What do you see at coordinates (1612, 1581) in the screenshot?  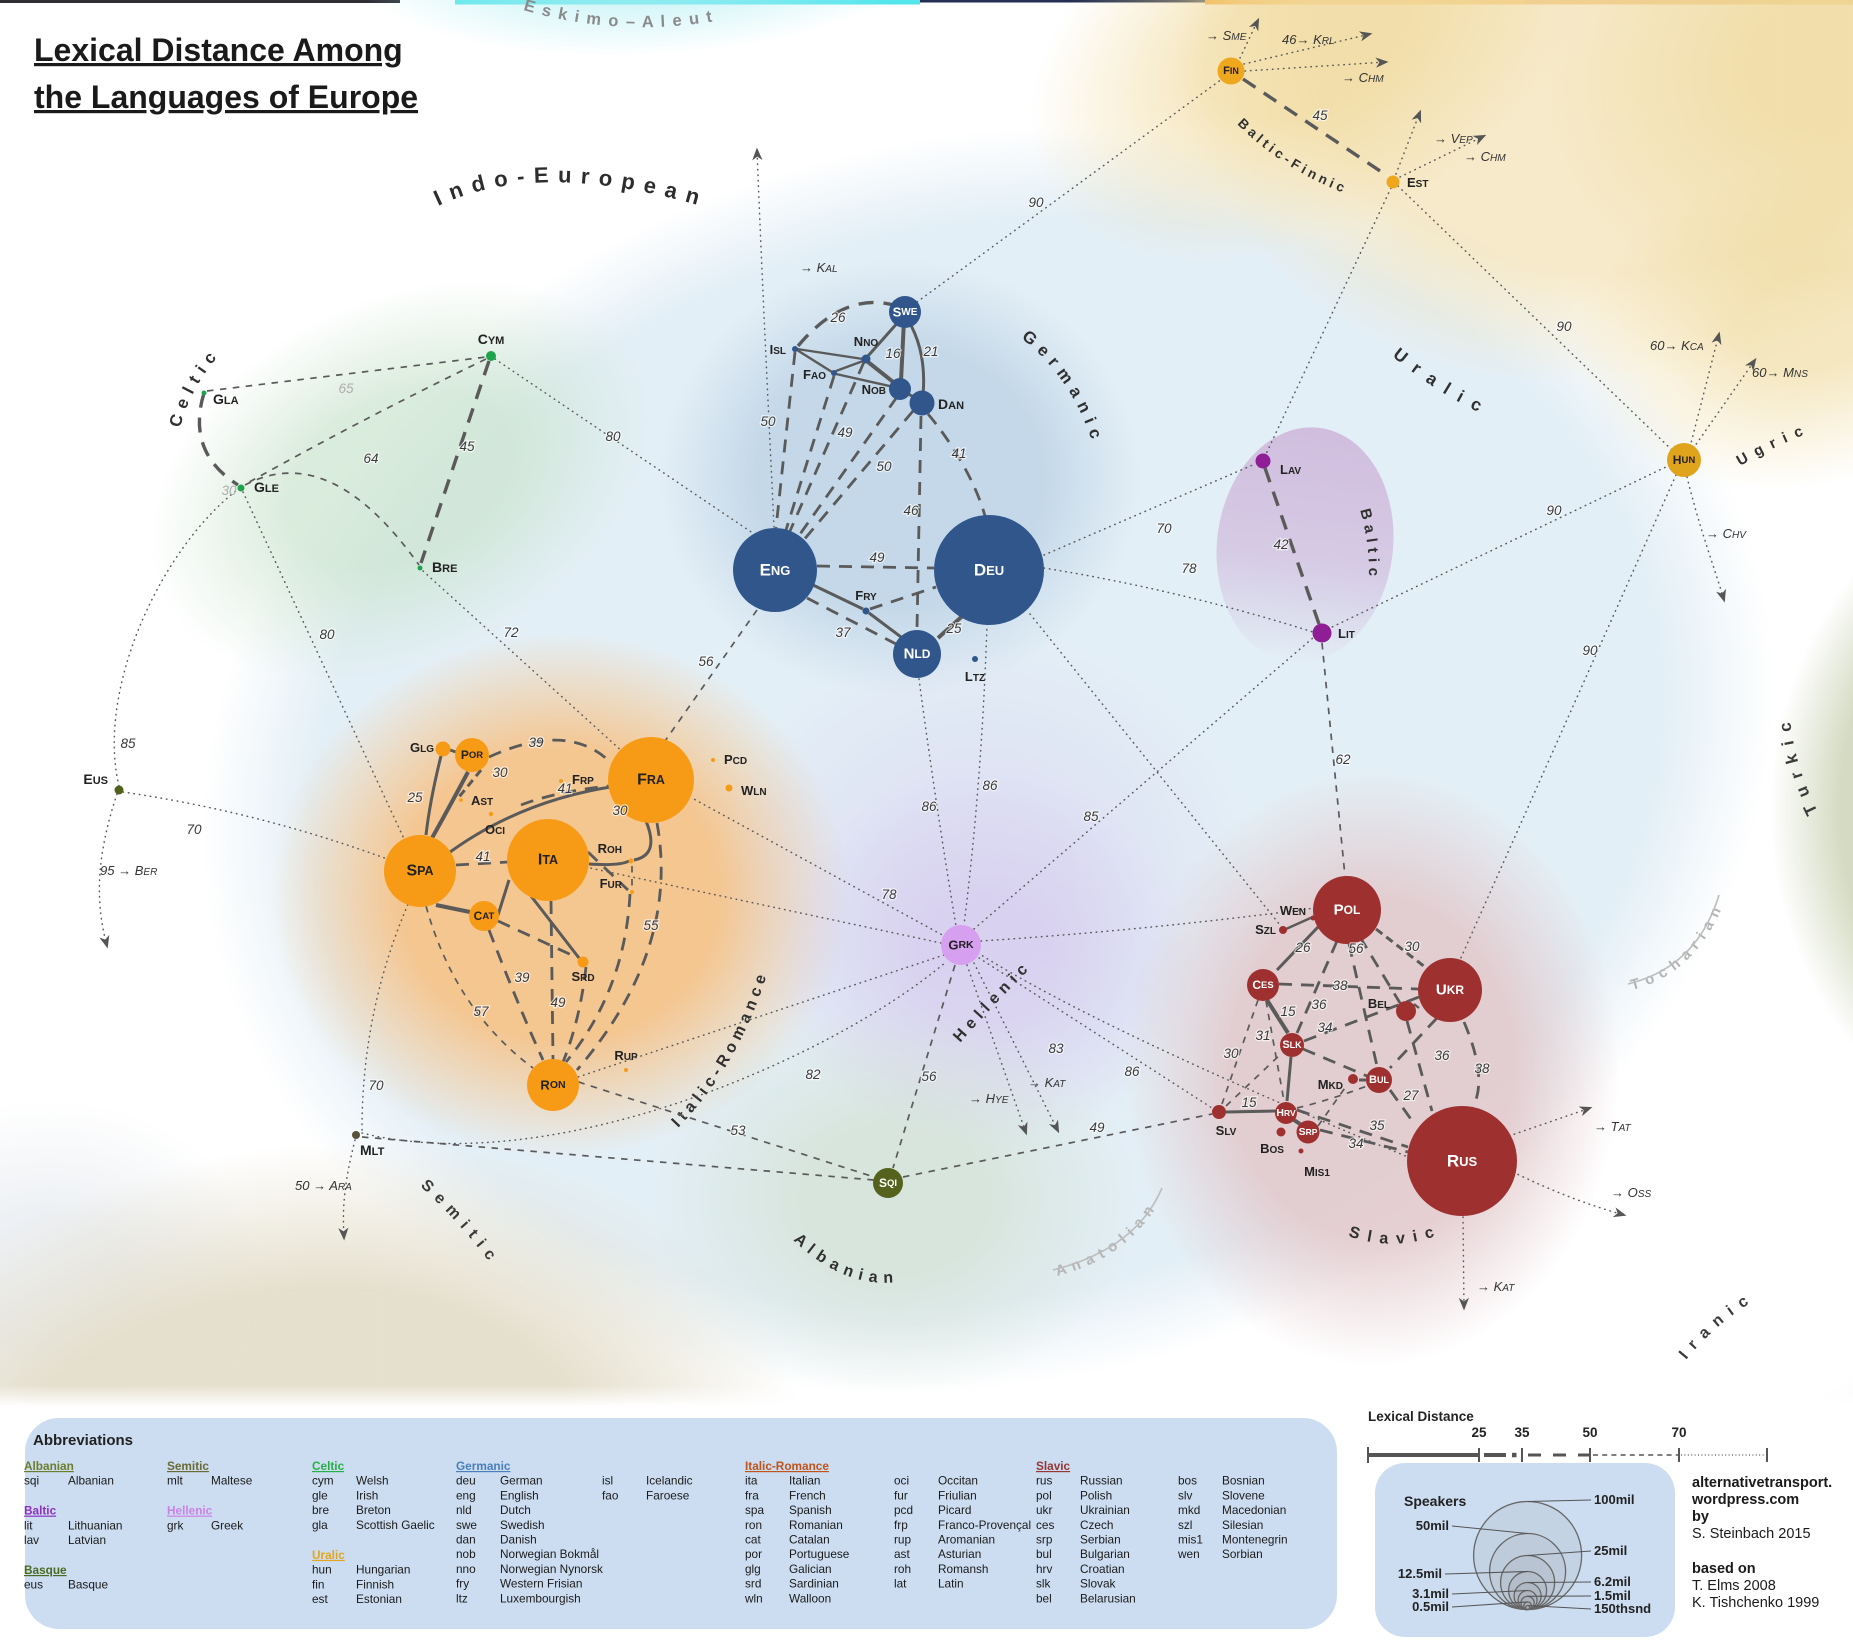 I see `svg-text: 6.2mil` at bounding box center [1612, 1581].